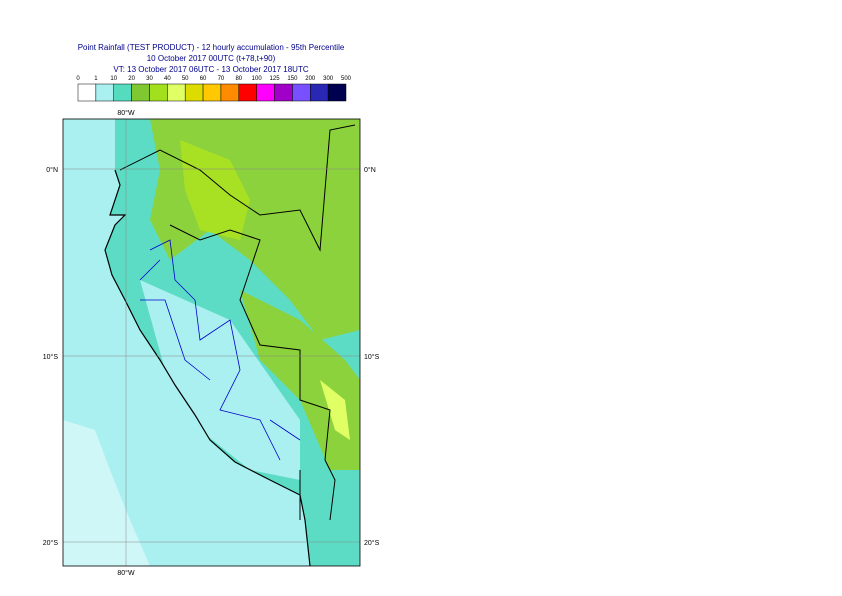  I want to click on dry-ocean, so click(106, 493).